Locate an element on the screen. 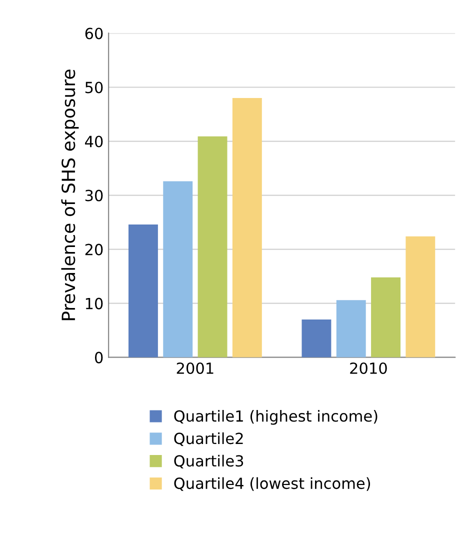  legend-label: Quartile4 (lowest income) is located at coordinates (272, 484).